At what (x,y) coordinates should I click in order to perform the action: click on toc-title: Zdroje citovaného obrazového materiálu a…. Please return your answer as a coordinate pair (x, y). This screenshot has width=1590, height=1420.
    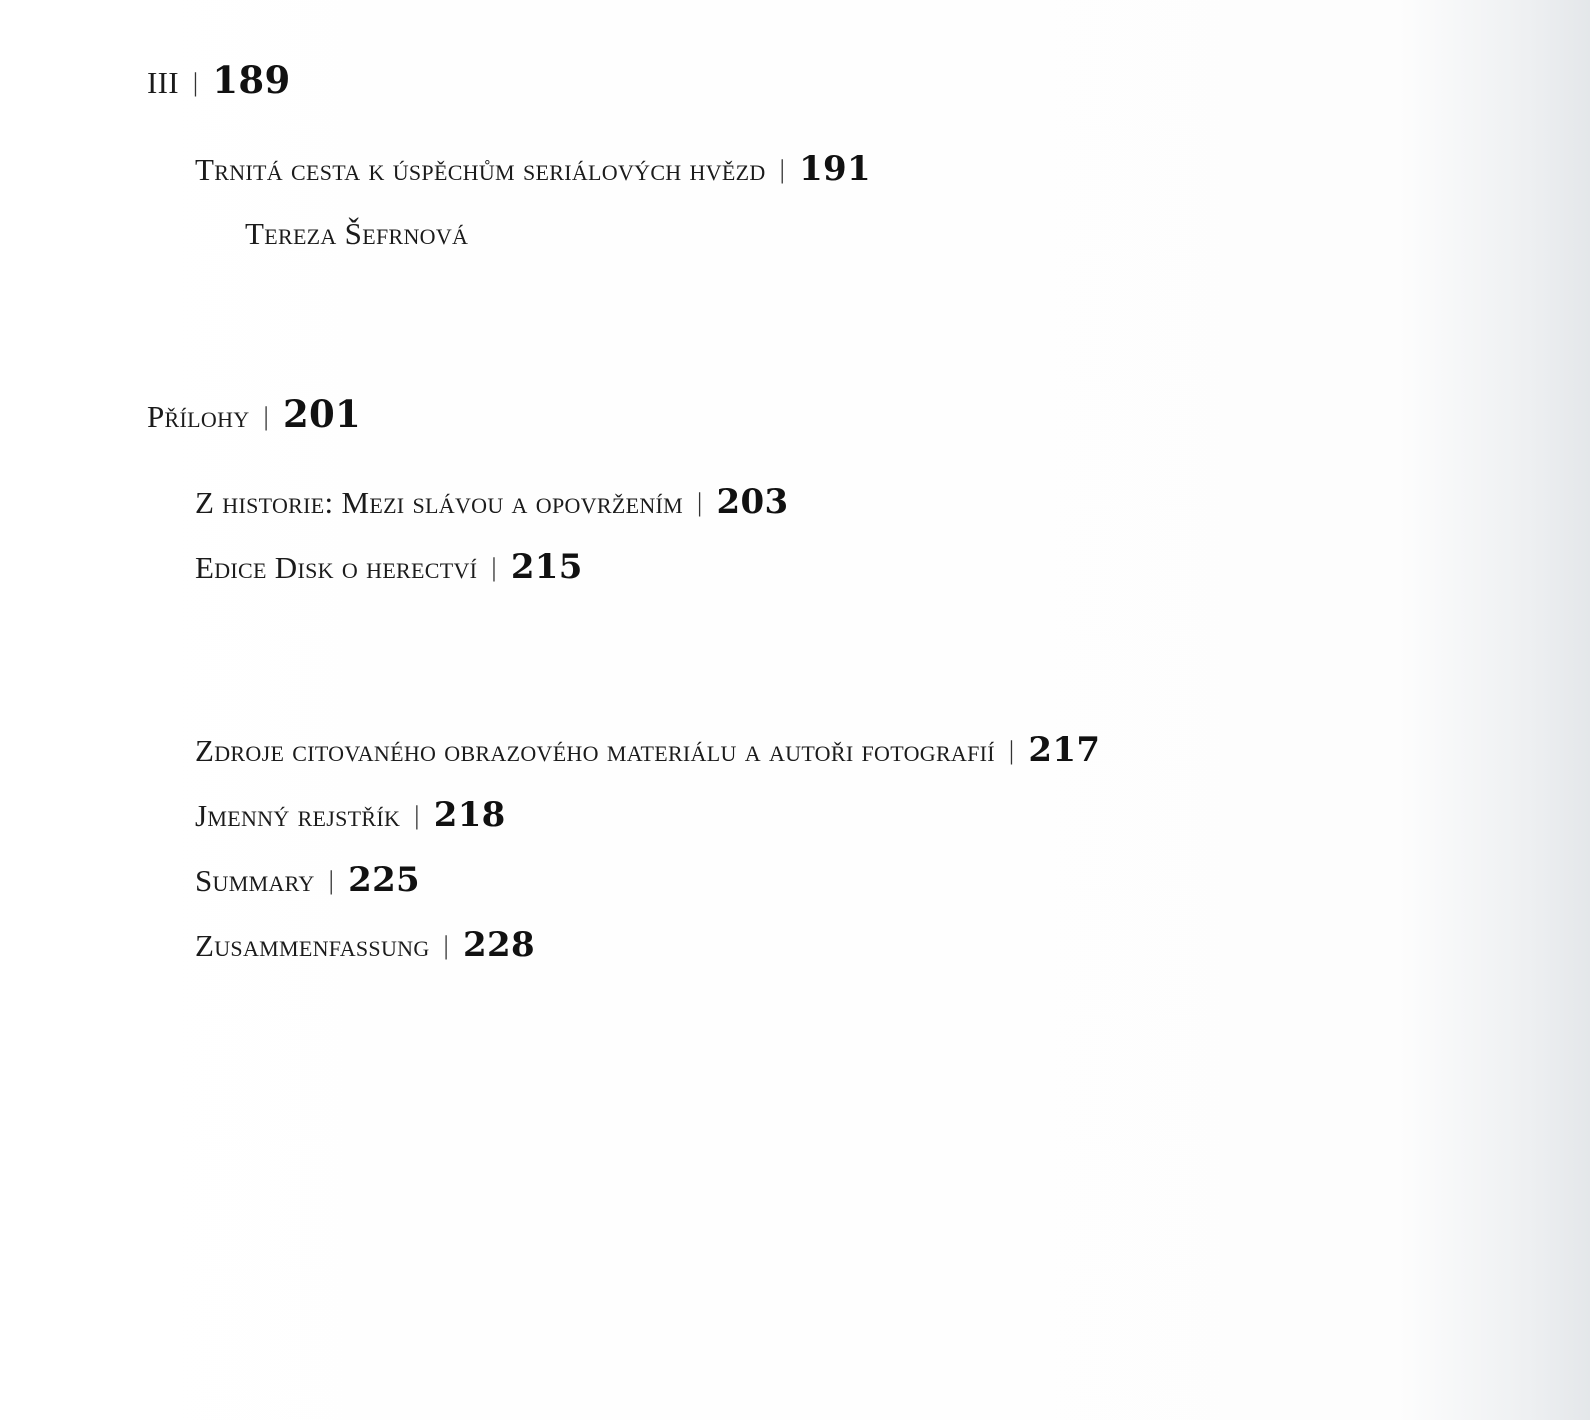
    Looking at the image, I should click on (595, 750).